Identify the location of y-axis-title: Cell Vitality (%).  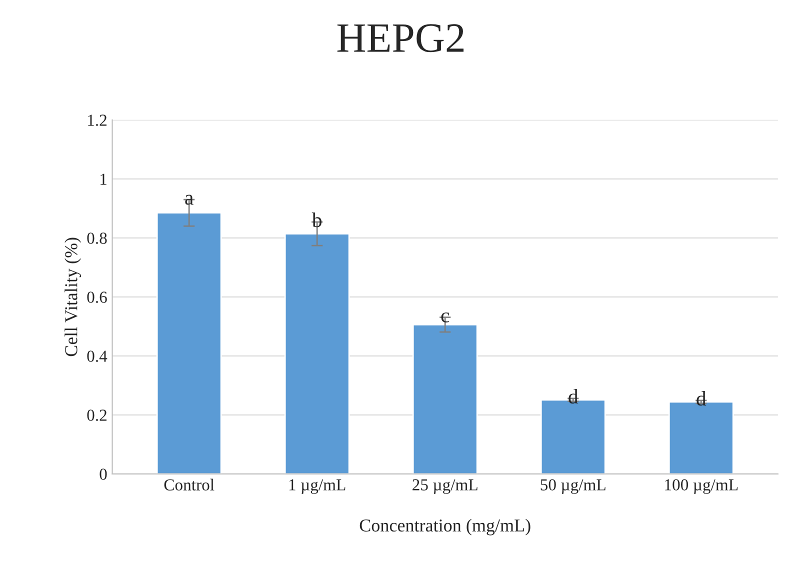
(73, 297).